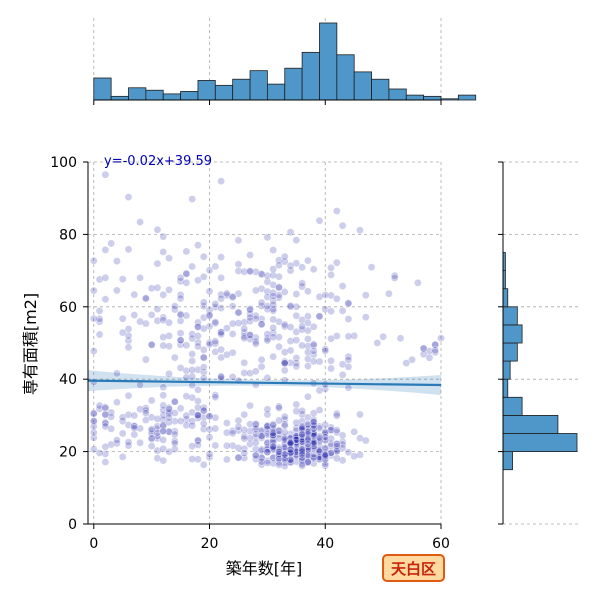  I want to click on top-marginal-histogram, so click(285, 61).